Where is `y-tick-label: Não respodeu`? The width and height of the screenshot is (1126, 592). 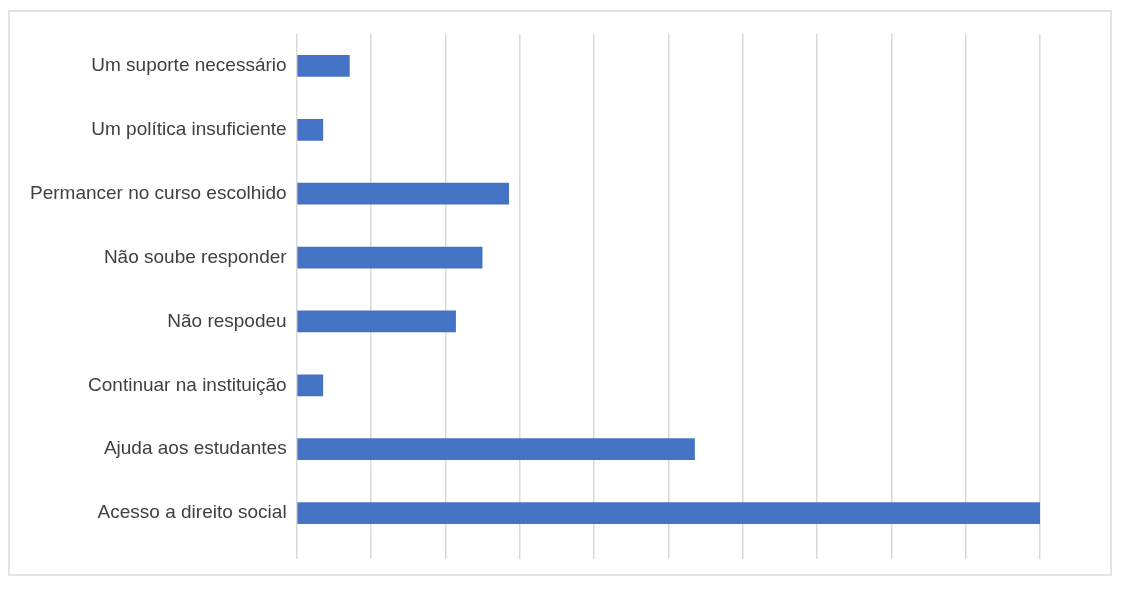 y-tick-label: Não respodeu is located at coordinates (227, 320).